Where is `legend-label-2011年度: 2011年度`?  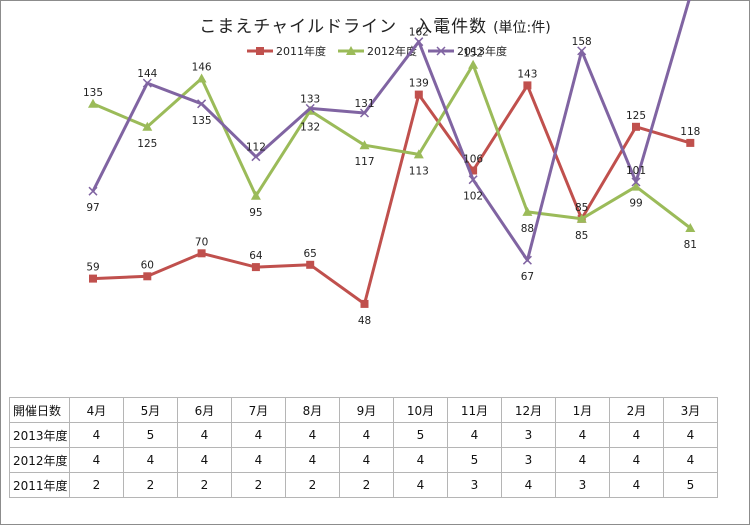
legend-label-2011年度: 2011年度 is located at coordinates (301, 51).